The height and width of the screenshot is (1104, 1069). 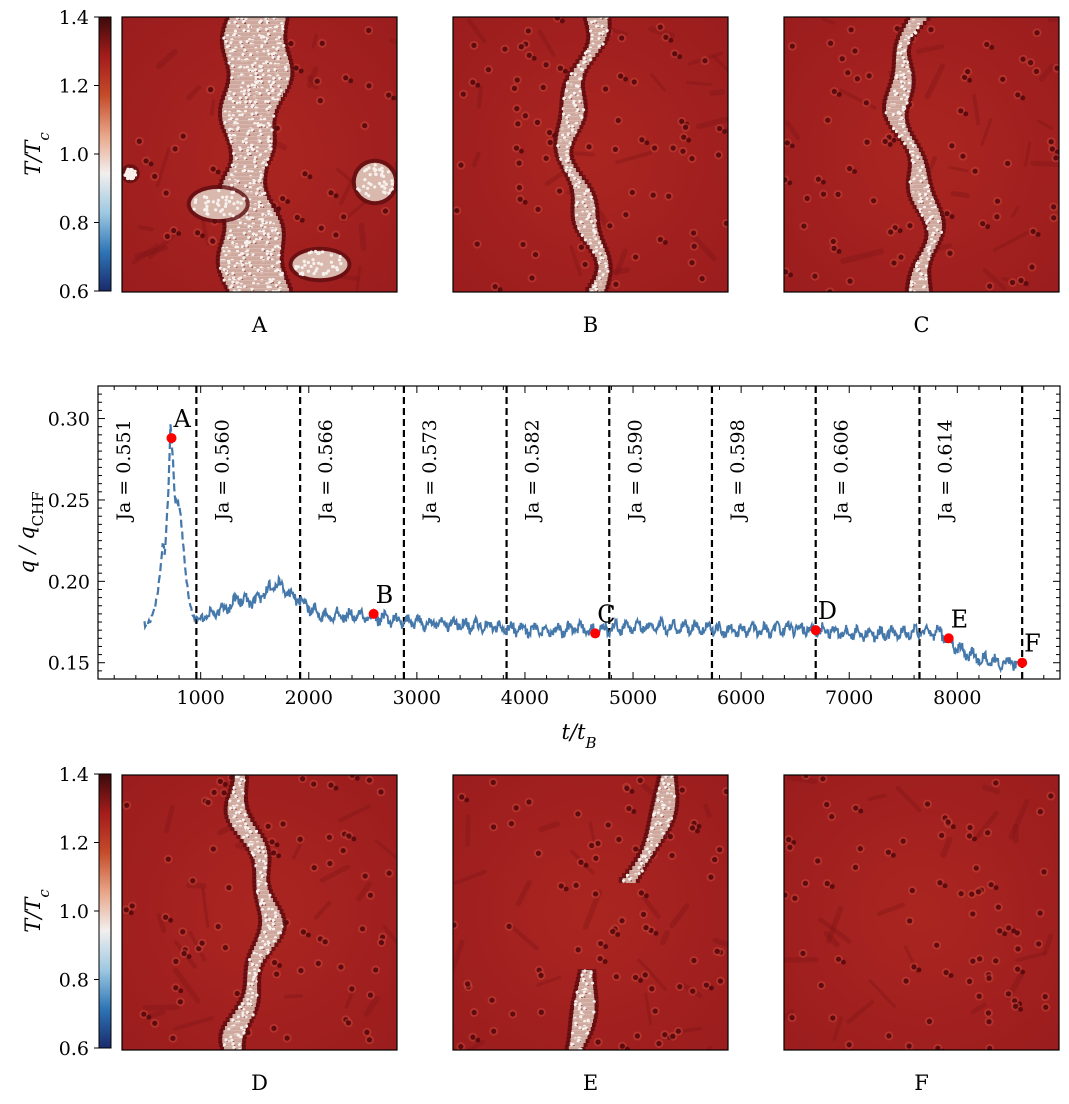 What do you see at coordinates (124, 470) in the screenshot?
I see `ja-label: Ja = 0.551` at bounding box center [124, 470].